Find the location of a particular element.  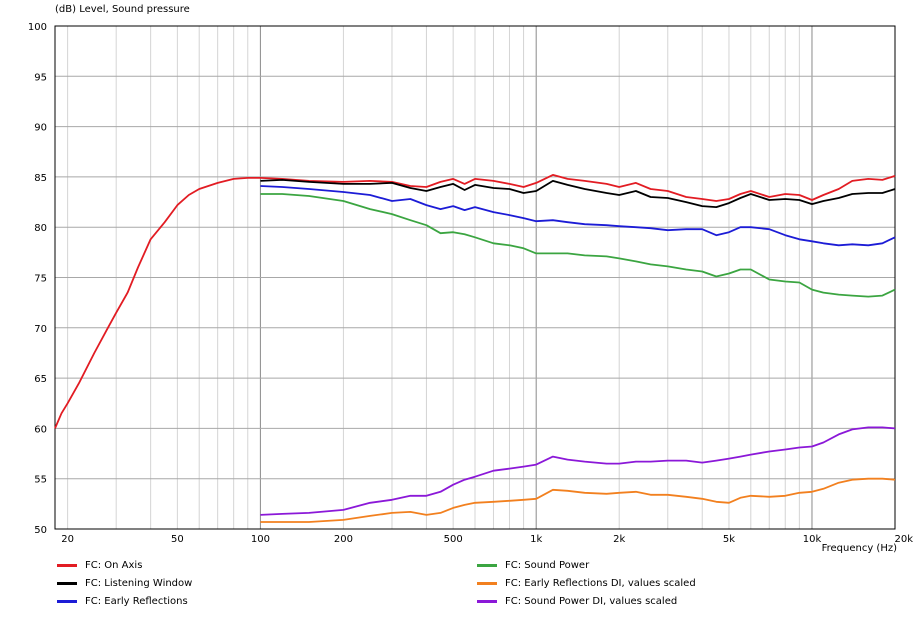

x-tick-label: 20 is located at coordinates (67, 539).